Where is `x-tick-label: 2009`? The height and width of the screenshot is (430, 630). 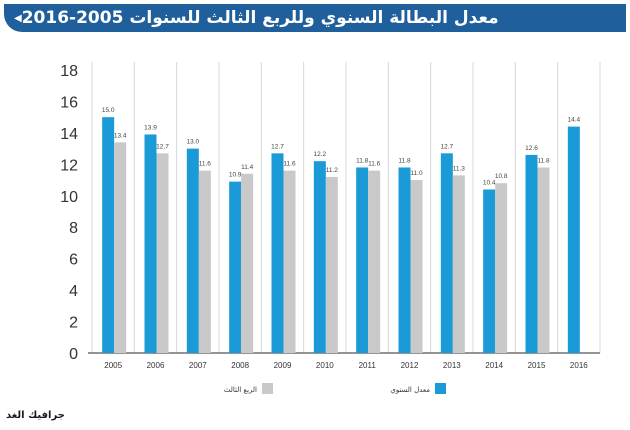
x-tick-label: 2009 is located at coordinates (283, 365).